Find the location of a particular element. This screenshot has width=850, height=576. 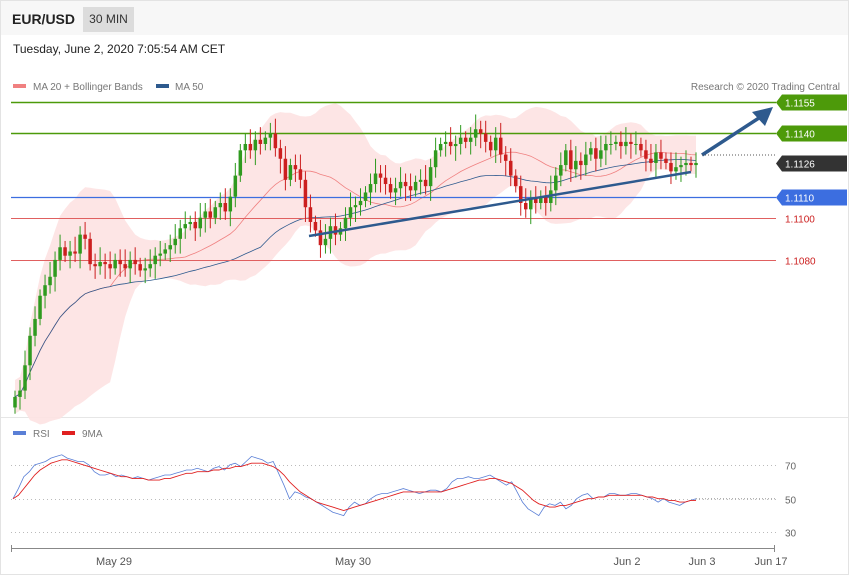

credit-label: Research © 2020 Trading Central is located at coordinates (765, 87).